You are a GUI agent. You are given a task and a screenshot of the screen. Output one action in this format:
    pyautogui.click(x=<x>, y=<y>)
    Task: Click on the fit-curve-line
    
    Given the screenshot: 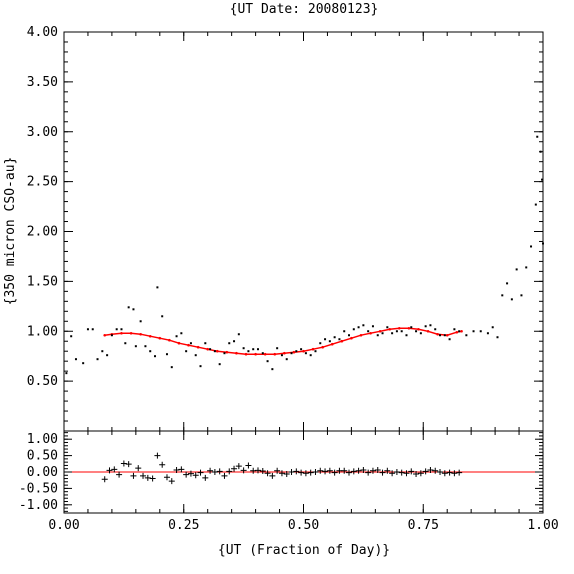 What is the action you would take?
    pyautogui.click(x=283, y=341)
    